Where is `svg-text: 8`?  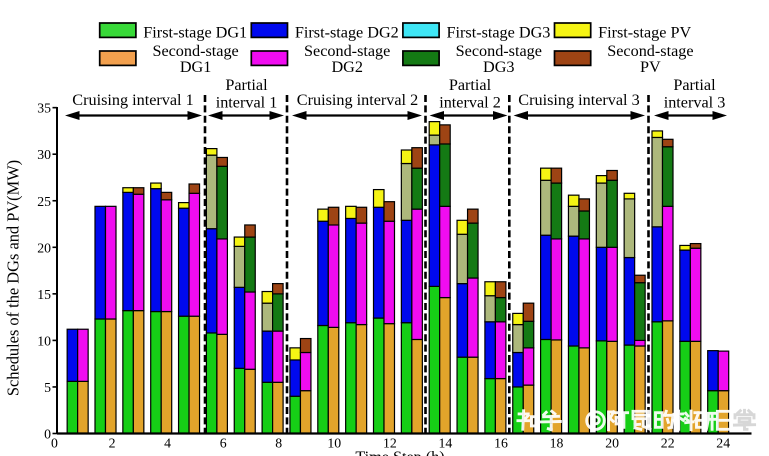
svg-text: 8 is located at coordinates (278, 443).